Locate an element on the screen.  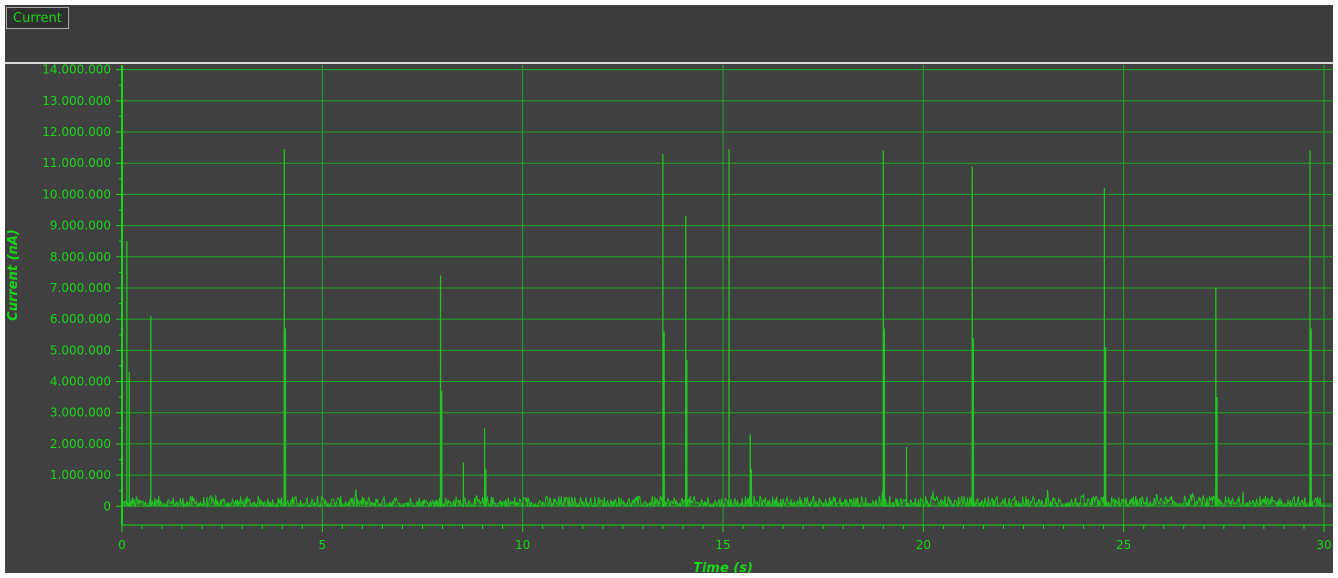
tab-current: Current is located at coordinates (37, 18).